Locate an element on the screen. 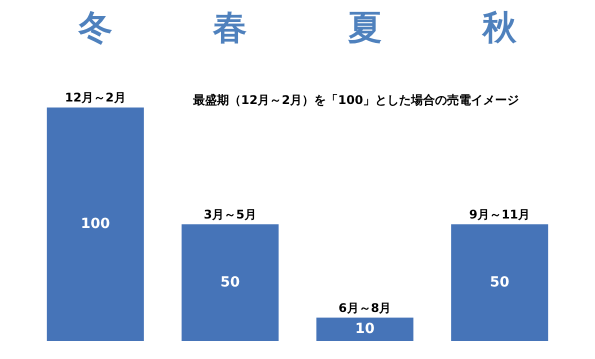 This screenshot has width=595, height=359. annotation: 9月～11月 is located at coordinates (499, 214).